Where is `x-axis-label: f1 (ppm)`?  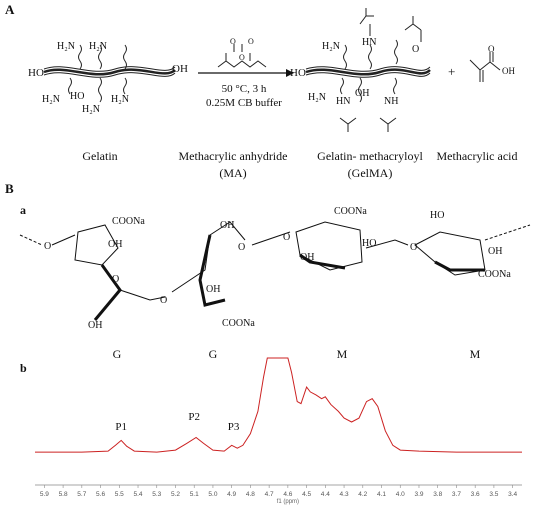
x-axis-label: f1 (ppm) is located at coordinates (288, 502).